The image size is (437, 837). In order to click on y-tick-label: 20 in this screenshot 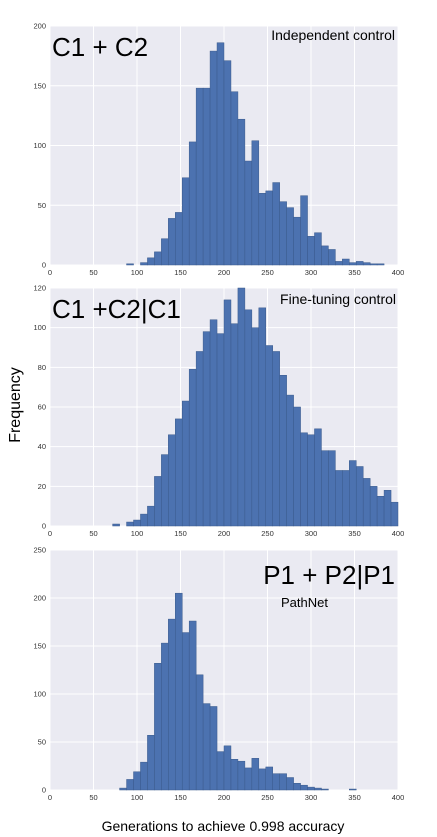, I will do `click(42, 486)`.